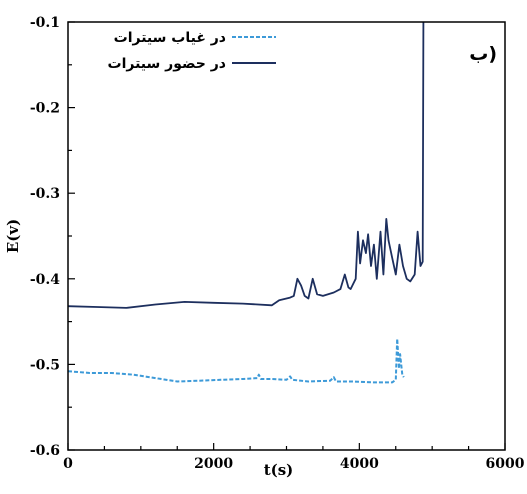  I want to click on y-tick-label: -0.6, so click(45, 451).